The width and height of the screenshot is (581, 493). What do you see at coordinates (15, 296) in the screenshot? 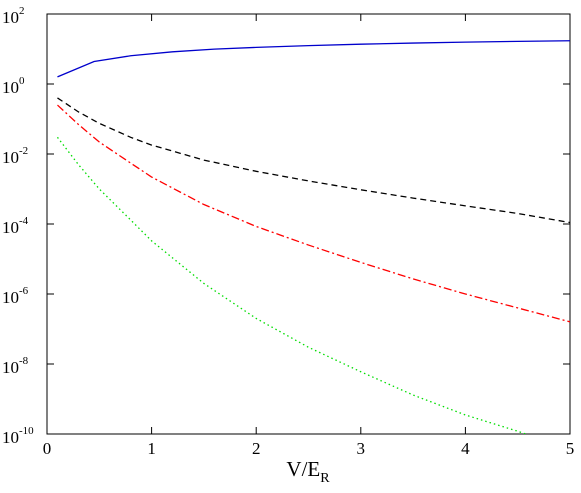
I see `y-tick-label: 10⁻⁶` at bounding box center [15, 296].